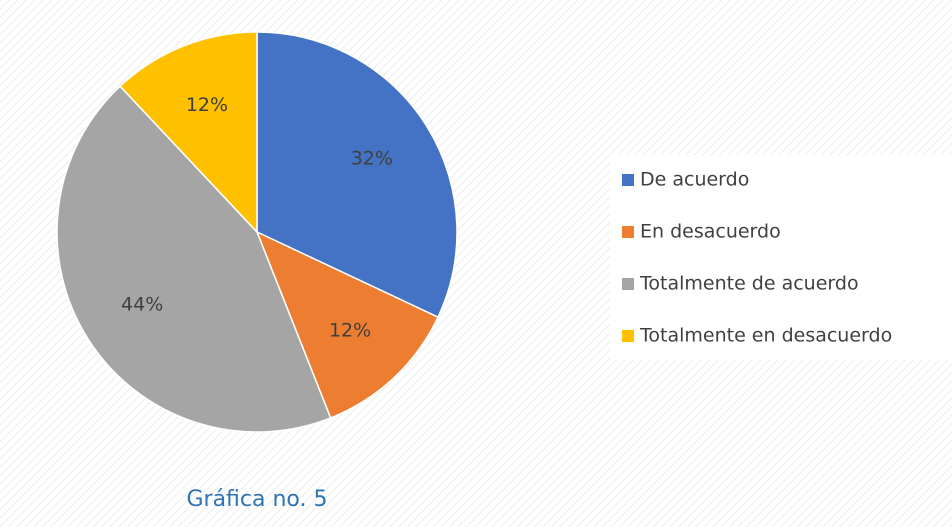 The image size is (952, 527). I want to click on legend-label: Totalmente de acuerdo, so click(749, 284).